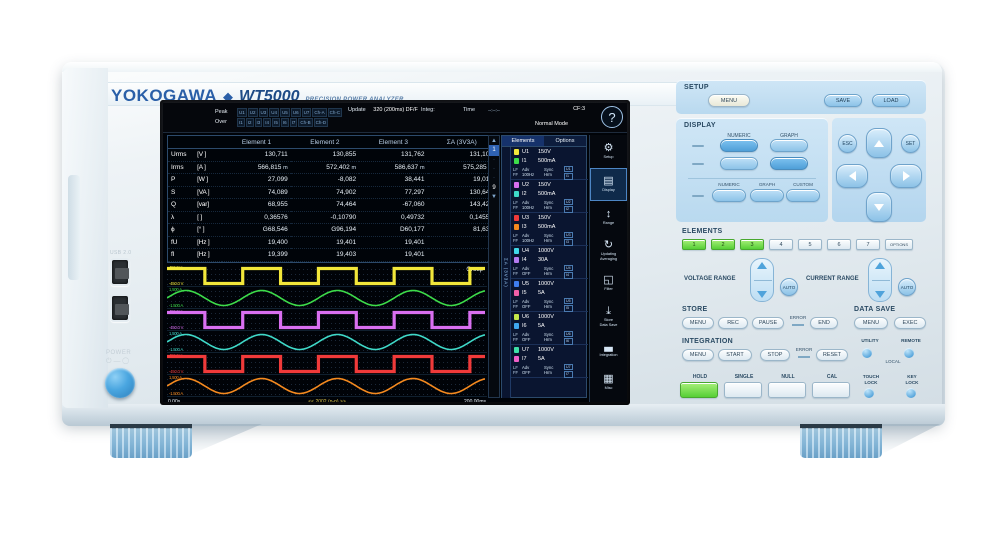 Image resolution: width=1000 pixels, height=540 pixels. Describe the element at coordinates (608, 250) in the screenshot. I see `screen-icon-updating: ↻ Updating Averaging` at that location.